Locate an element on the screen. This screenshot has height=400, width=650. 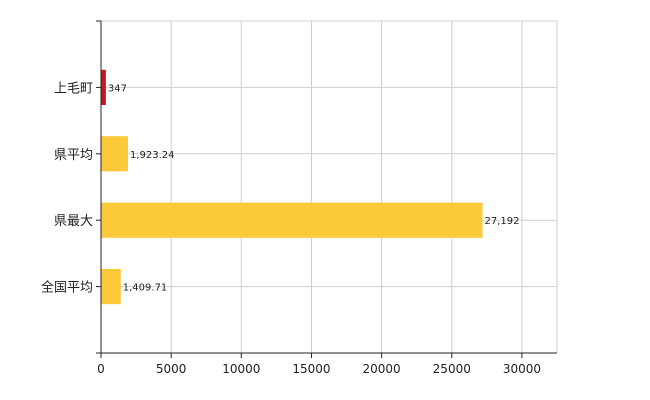
x-tick-label: 10000 is located at coordinates (241, 369).